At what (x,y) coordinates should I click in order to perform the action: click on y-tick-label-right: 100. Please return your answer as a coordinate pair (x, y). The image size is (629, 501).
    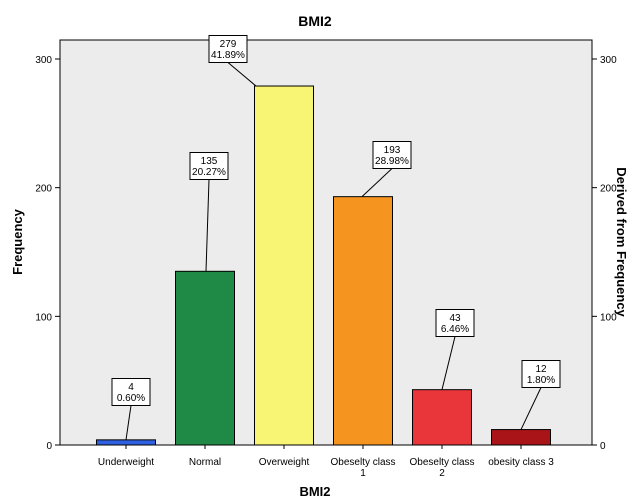
    Looking at the image, I should click on (608, 317).